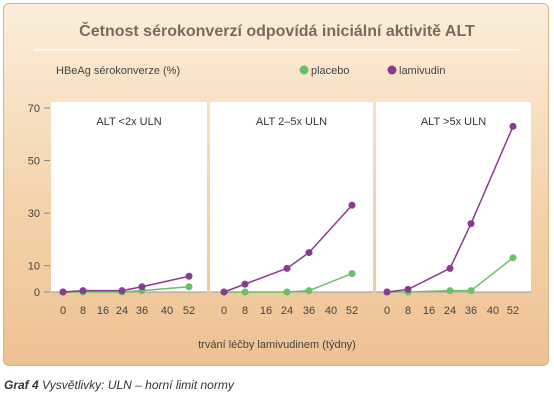 Image resolution: width=554 pixels, height=401 pixels. Describe the element at coordinates (392, 70) in the screenshot. I see `legend-marker-lamivudin` at that location.